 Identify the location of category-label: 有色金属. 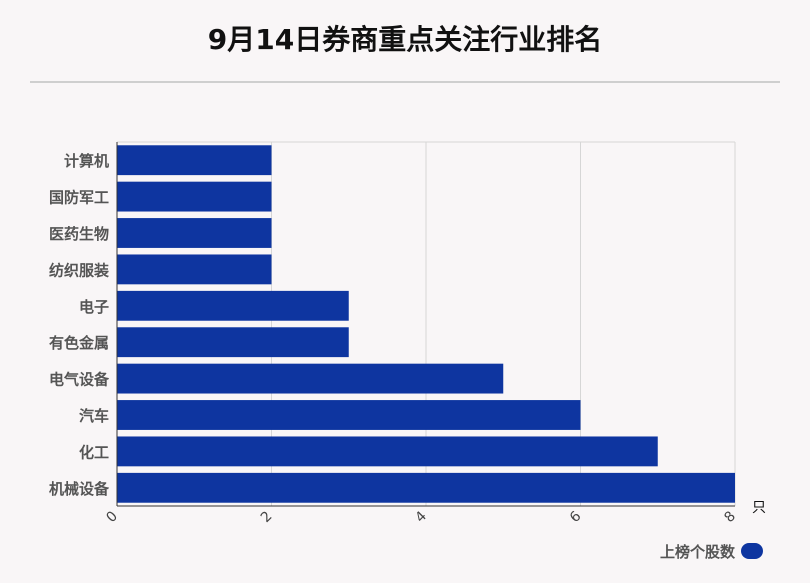
(79, 343).